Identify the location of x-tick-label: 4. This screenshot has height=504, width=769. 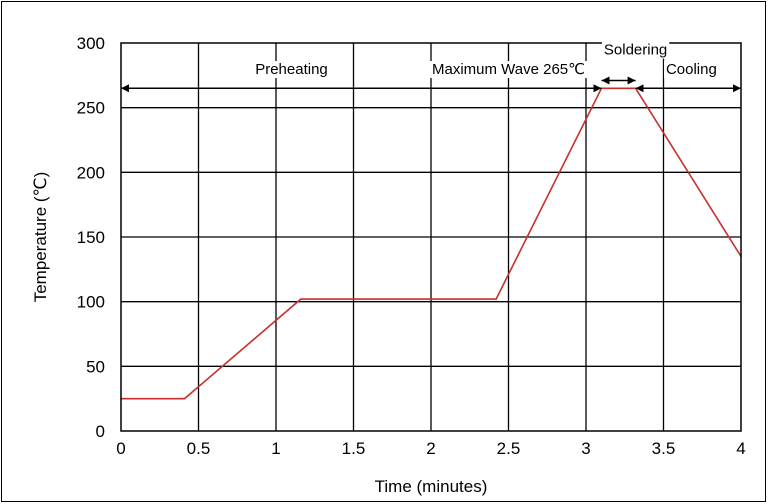
(740, 448).